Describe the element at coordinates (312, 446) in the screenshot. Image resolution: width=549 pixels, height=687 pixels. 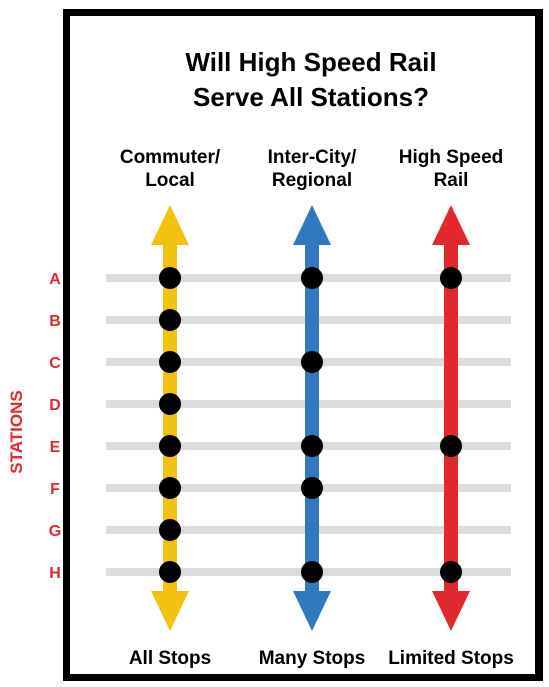
I see `stop-dot-intercity-e` at that location.